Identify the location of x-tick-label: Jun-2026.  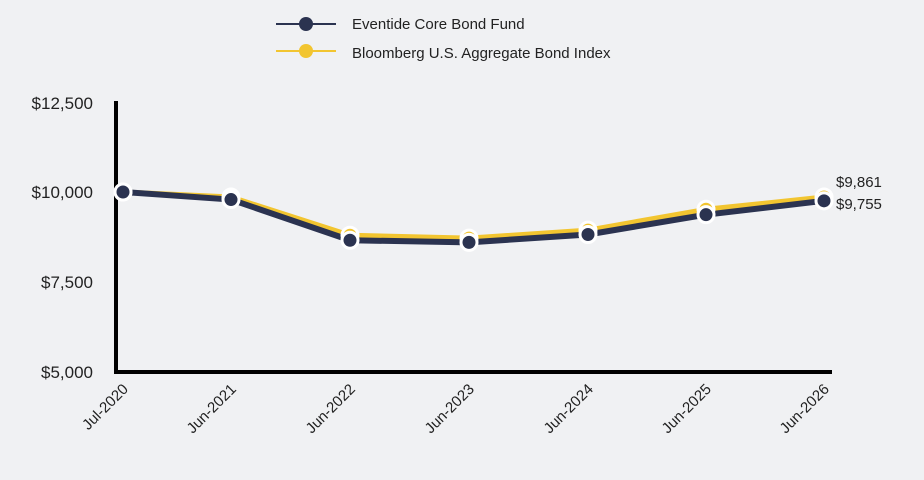
(805, 409).